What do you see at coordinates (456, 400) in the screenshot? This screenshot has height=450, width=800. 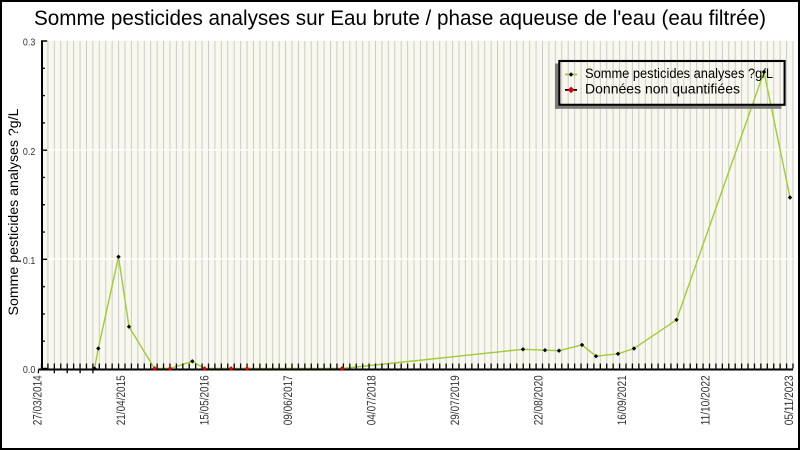 I see `svg-text: 29/07/2019` at bounding box center [456, 400].